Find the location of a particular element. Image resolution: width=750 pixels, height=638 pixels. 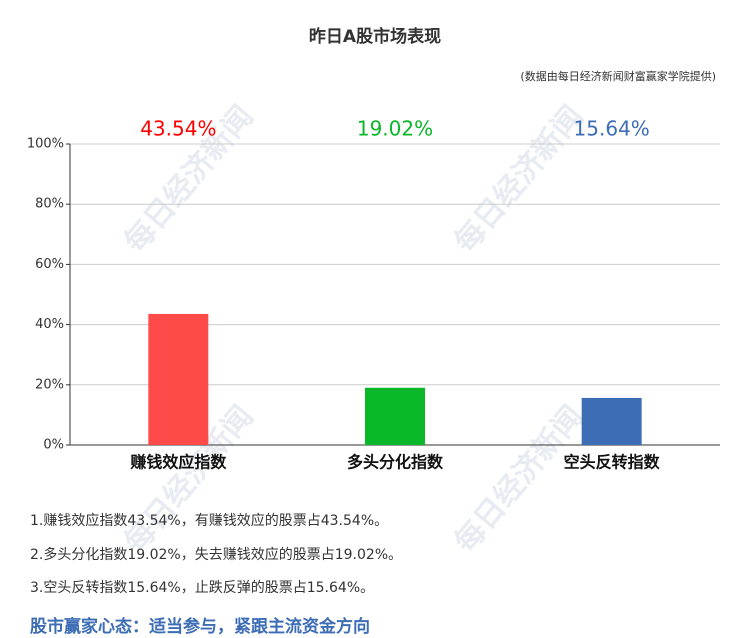

y-tick-label: 40% is located at coordinates (49, 324).